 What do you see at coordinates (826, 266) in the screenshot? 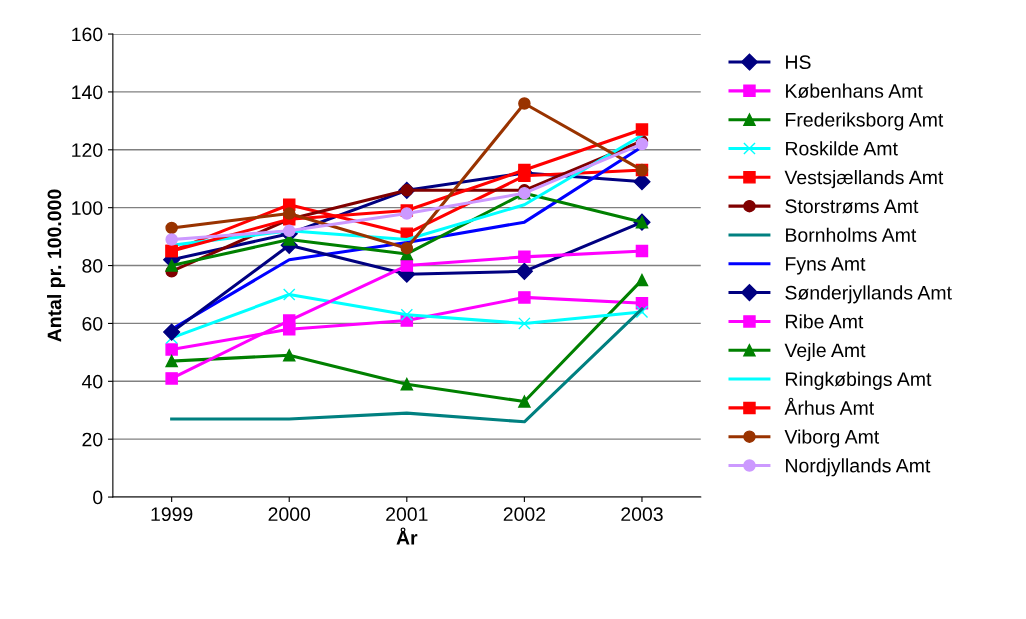
I see `legend-label: Fyns Amt` at bounding box center [826, 266].